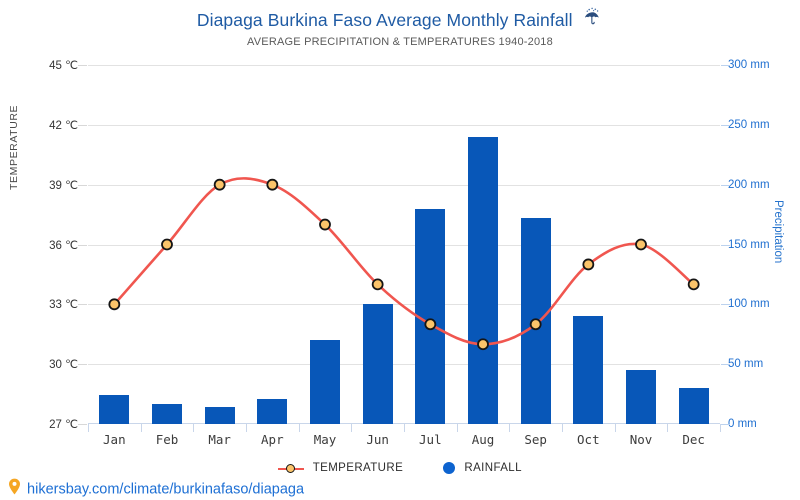 This screenshot has height=500, width=800. Describe the element at coordinates (742, 424) in the screenshot. I see `y-axis-tick-label-right: 0 mm` at that location.